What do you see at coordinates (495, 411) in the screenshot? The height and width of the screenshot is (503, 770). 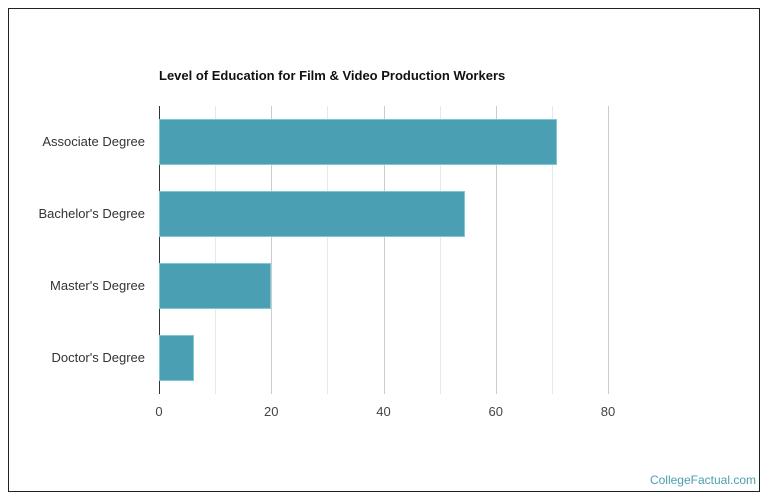 I see `x-axis-tick: 60` at bounding box center [495, 411].